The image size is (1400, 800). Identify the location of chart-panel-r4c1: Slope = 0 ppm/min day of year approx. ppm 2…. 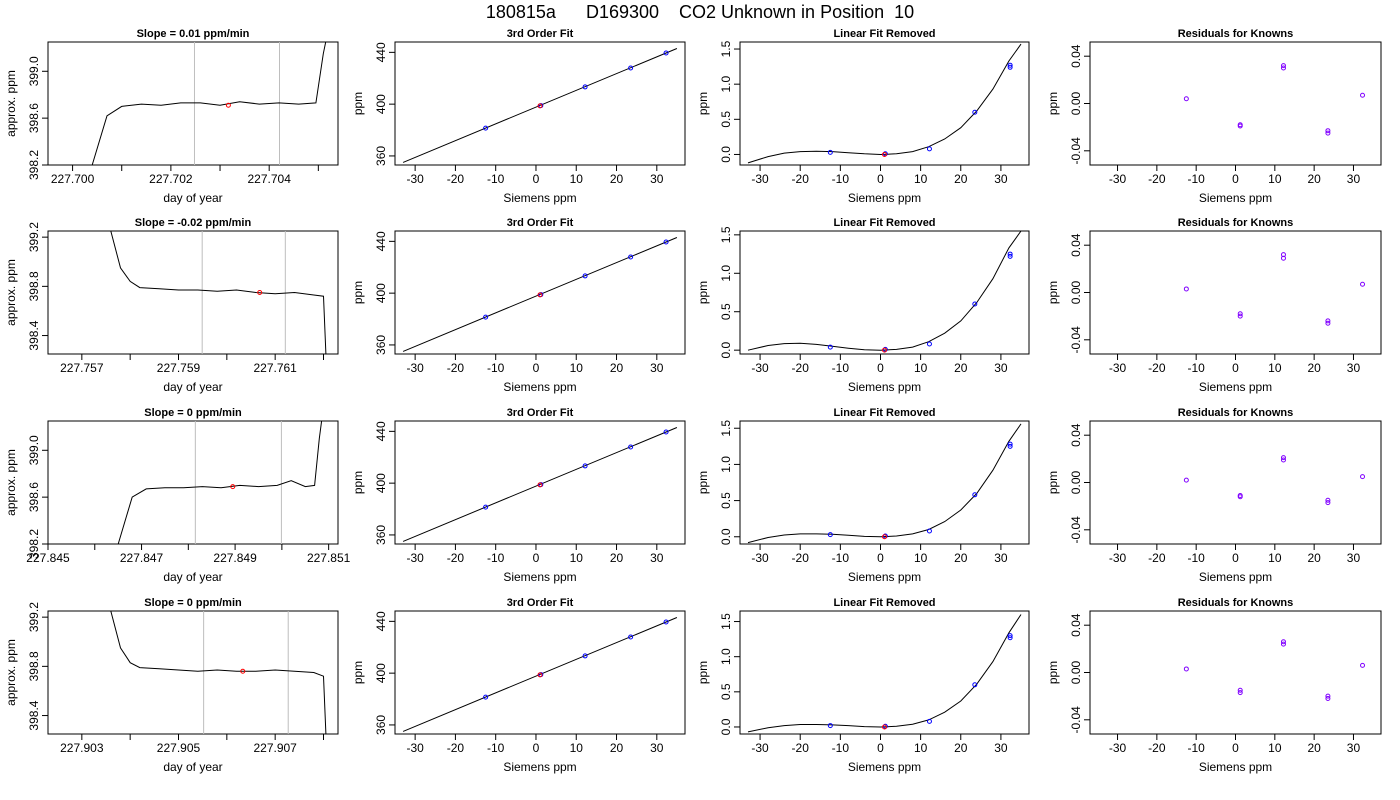
(171, 685).